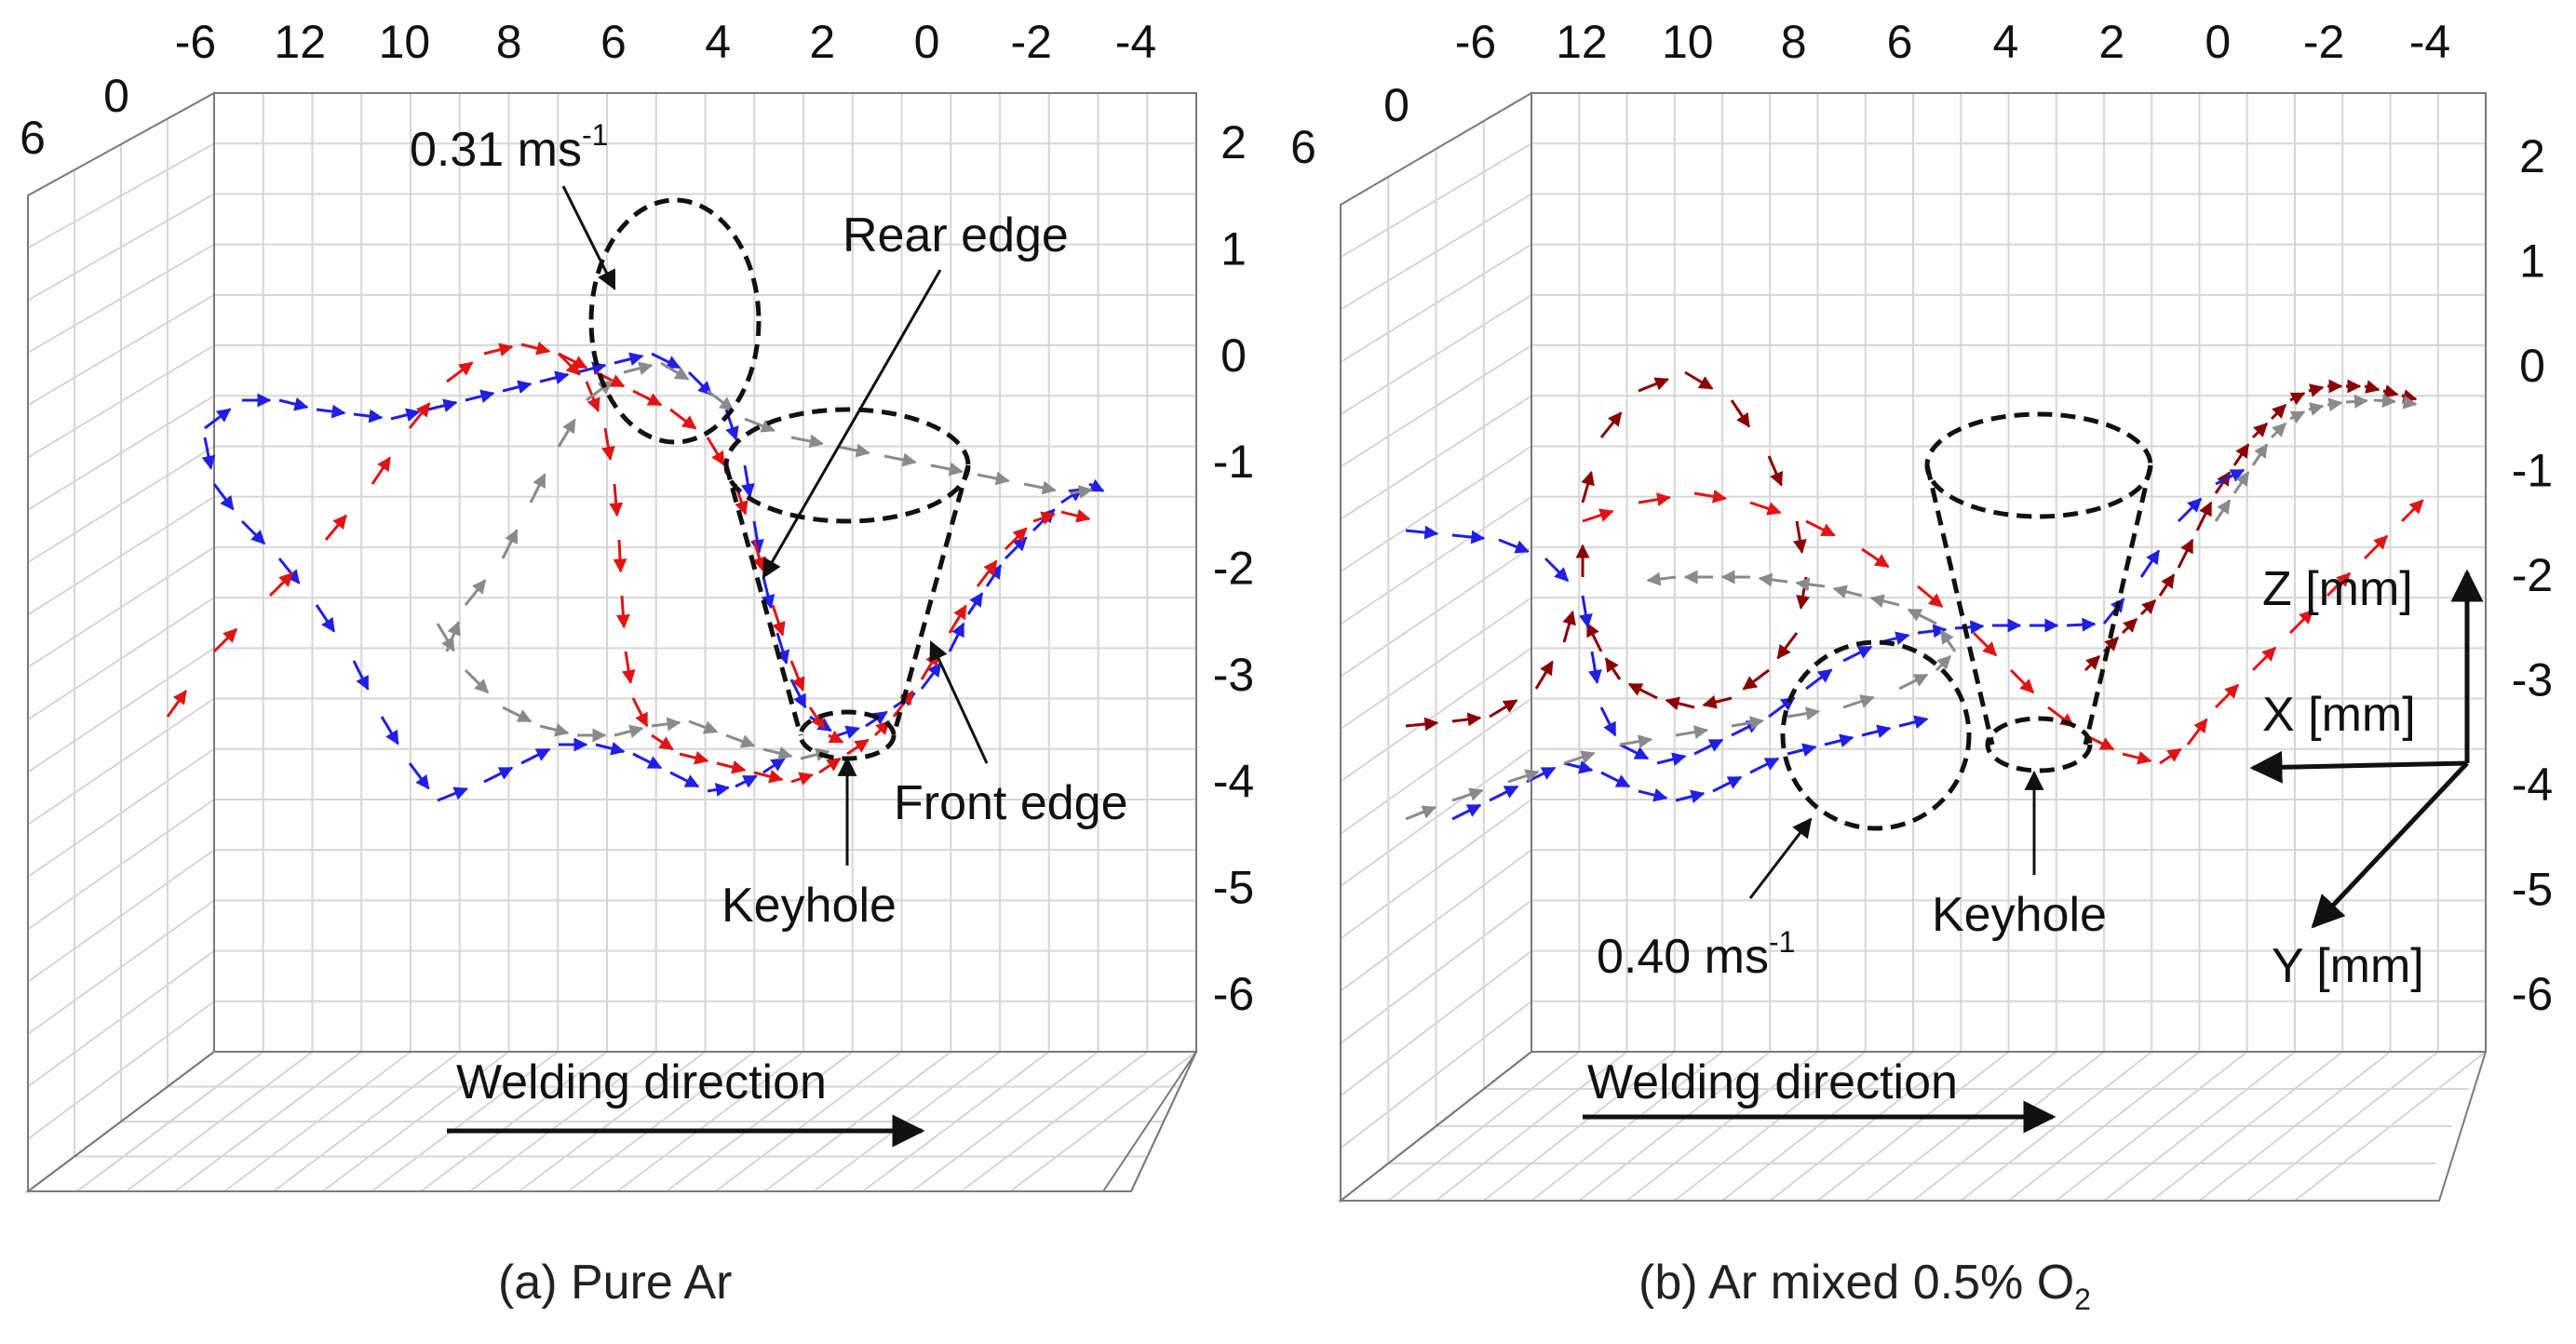 This screenshot has width=2576, height=1344. I want to click on z-tick-label: -4, so click(1233, 781).